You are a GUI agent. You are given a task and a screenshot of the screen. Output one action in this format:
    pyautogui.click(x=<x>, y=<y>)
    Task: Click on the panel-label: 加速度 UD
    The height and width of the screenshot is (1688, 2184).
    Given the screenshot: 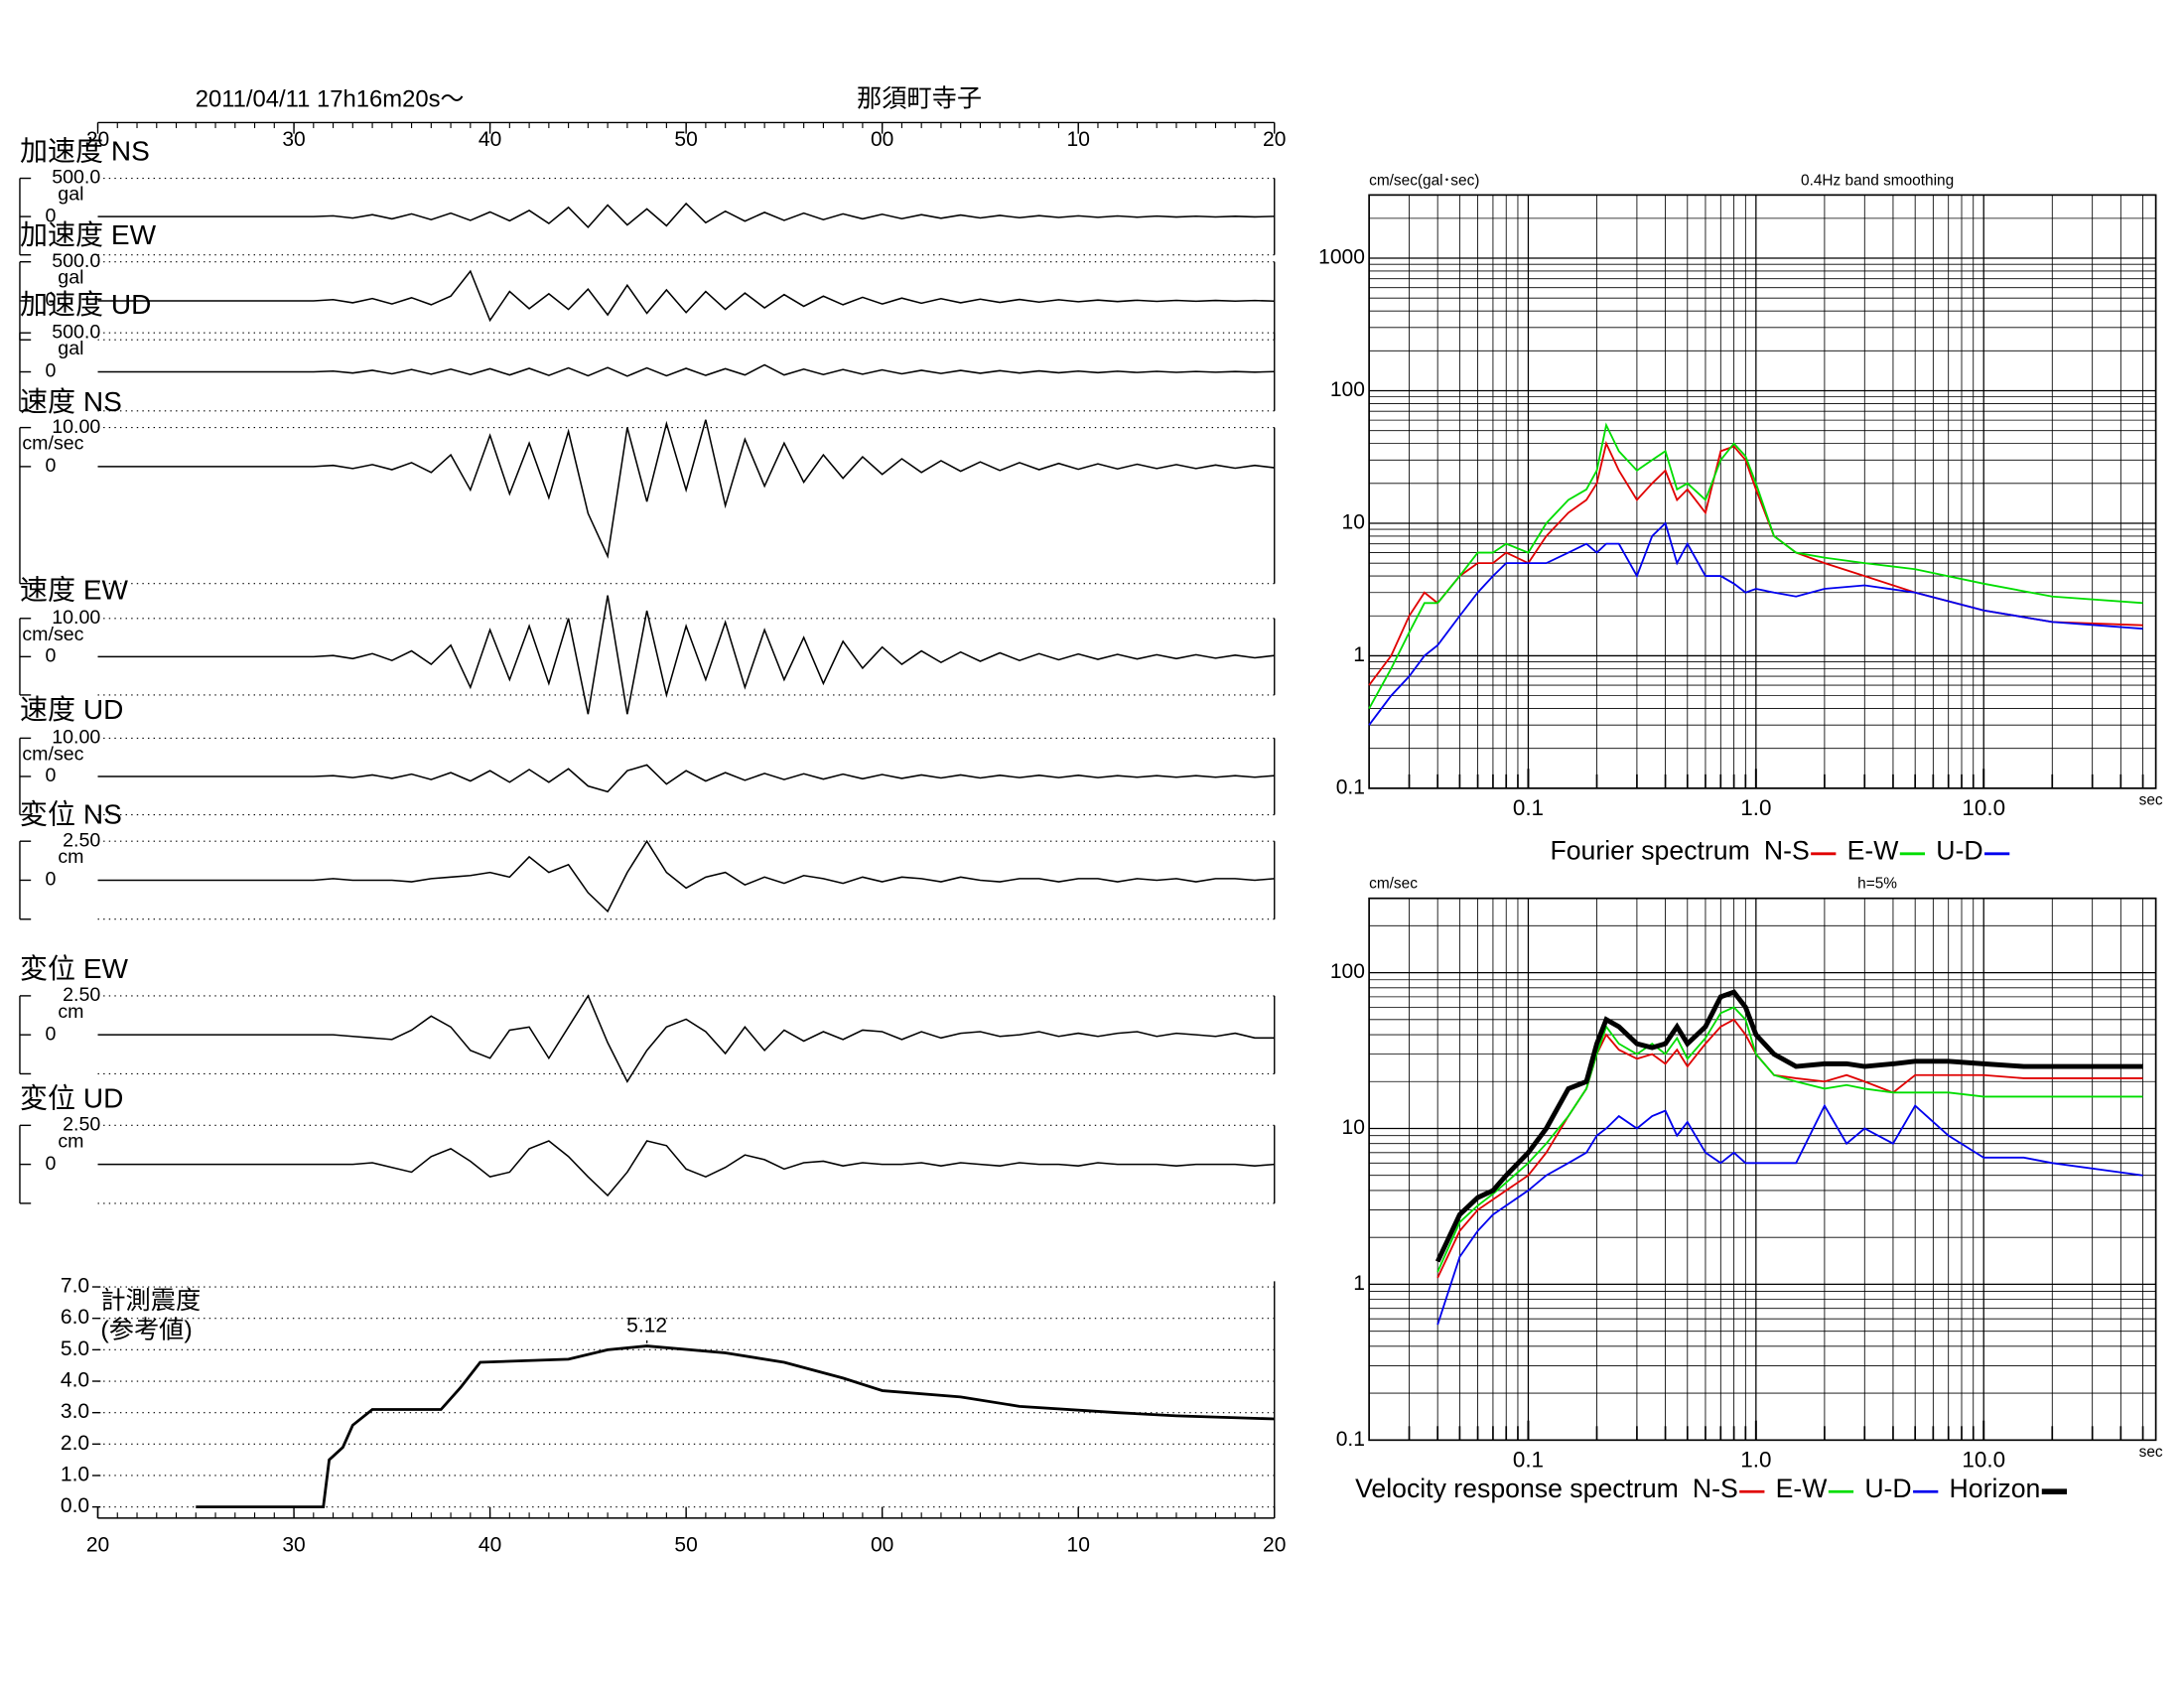 What is the action you would take?
    pyautogui.click(x=85, y=304)
    